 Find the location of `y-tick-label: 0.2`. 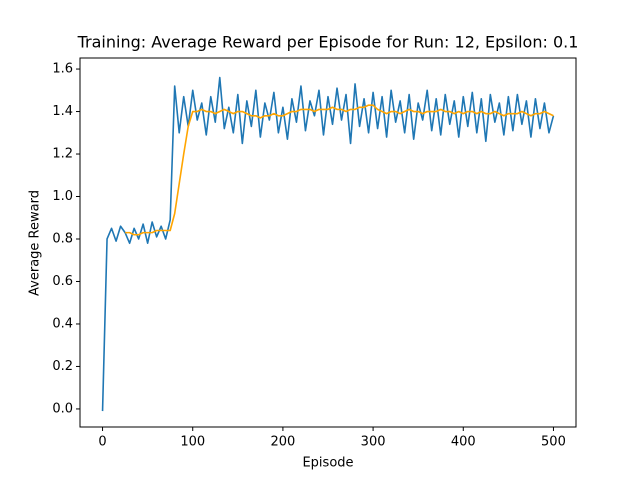

y-tick-label: 0.2 is located at coordinates (62, 366).